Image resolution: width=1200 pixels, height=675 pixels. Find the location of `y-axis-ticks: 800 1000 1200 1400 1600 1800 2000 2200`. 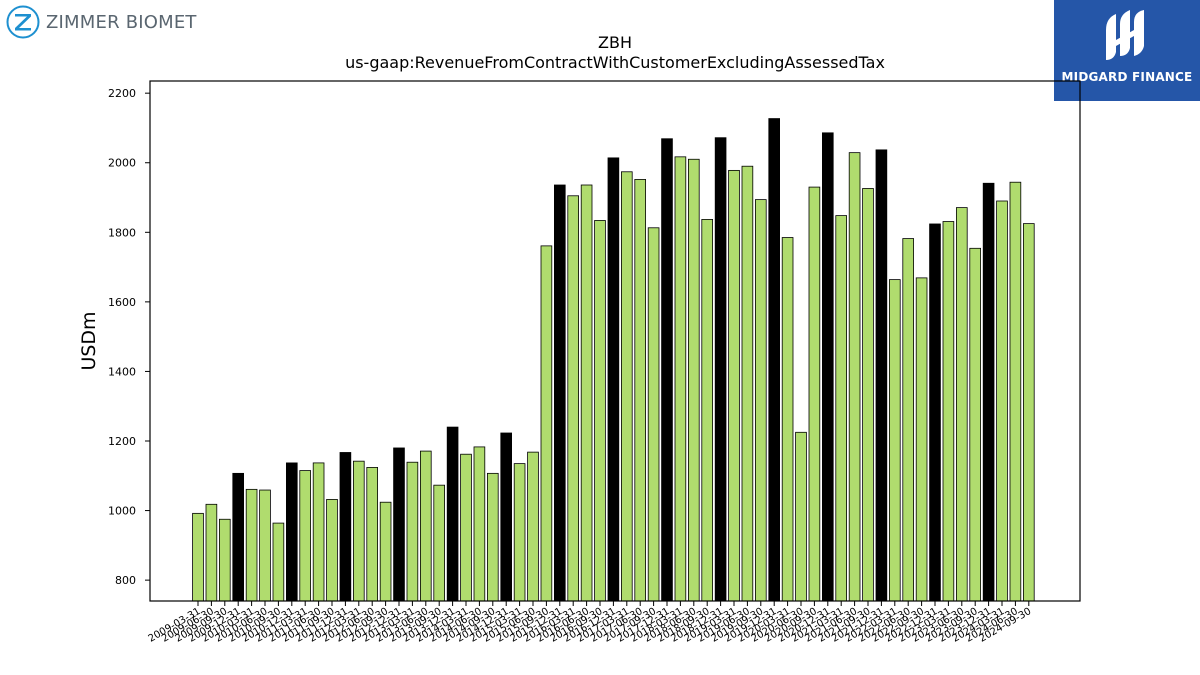

y-axis-ticks: 800 1000 1200 1400 1600 1800 2000 2200 is located at coordinates (129, 337).